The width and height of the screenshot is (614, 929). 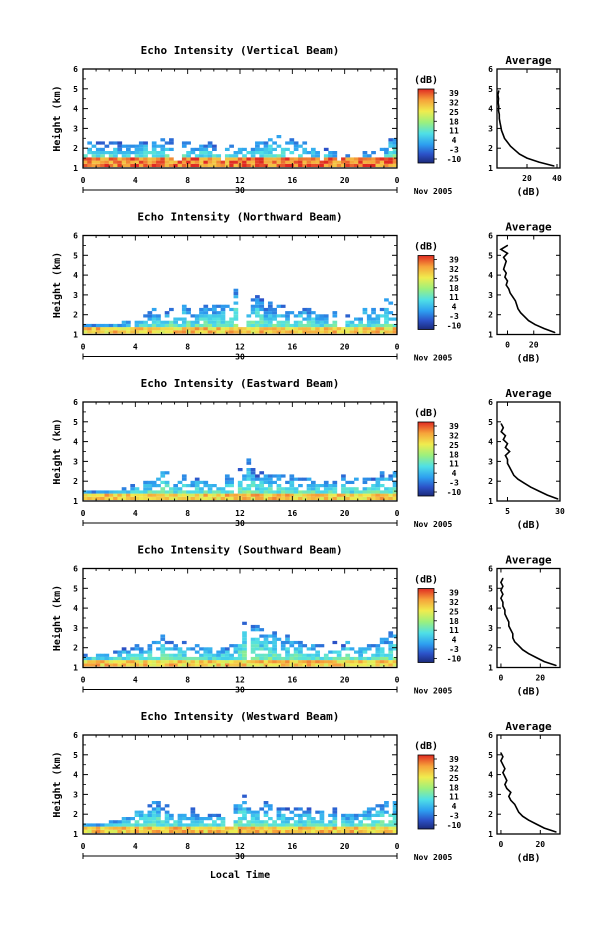 What do you see at coordinates (454, 640) in the screenshot?
I see `colorbar-tick-label: 4` at bounding box center [454, 640].